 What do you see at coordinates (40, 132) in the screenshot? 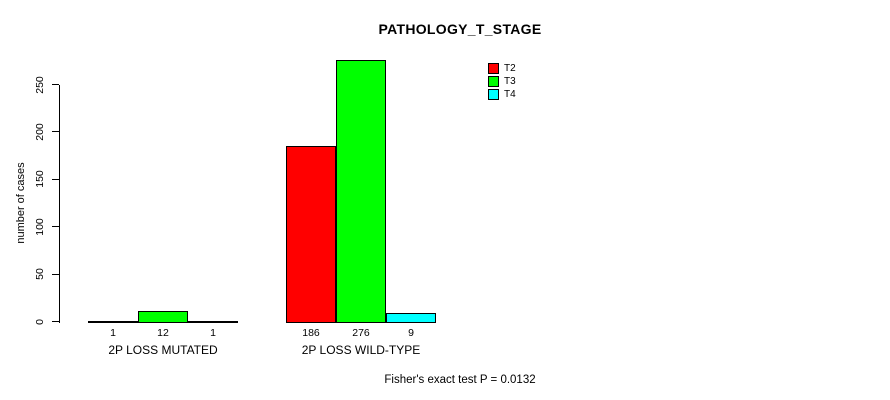
I see `y-axis-tick-label: 200` at bounding box center [40, 132].